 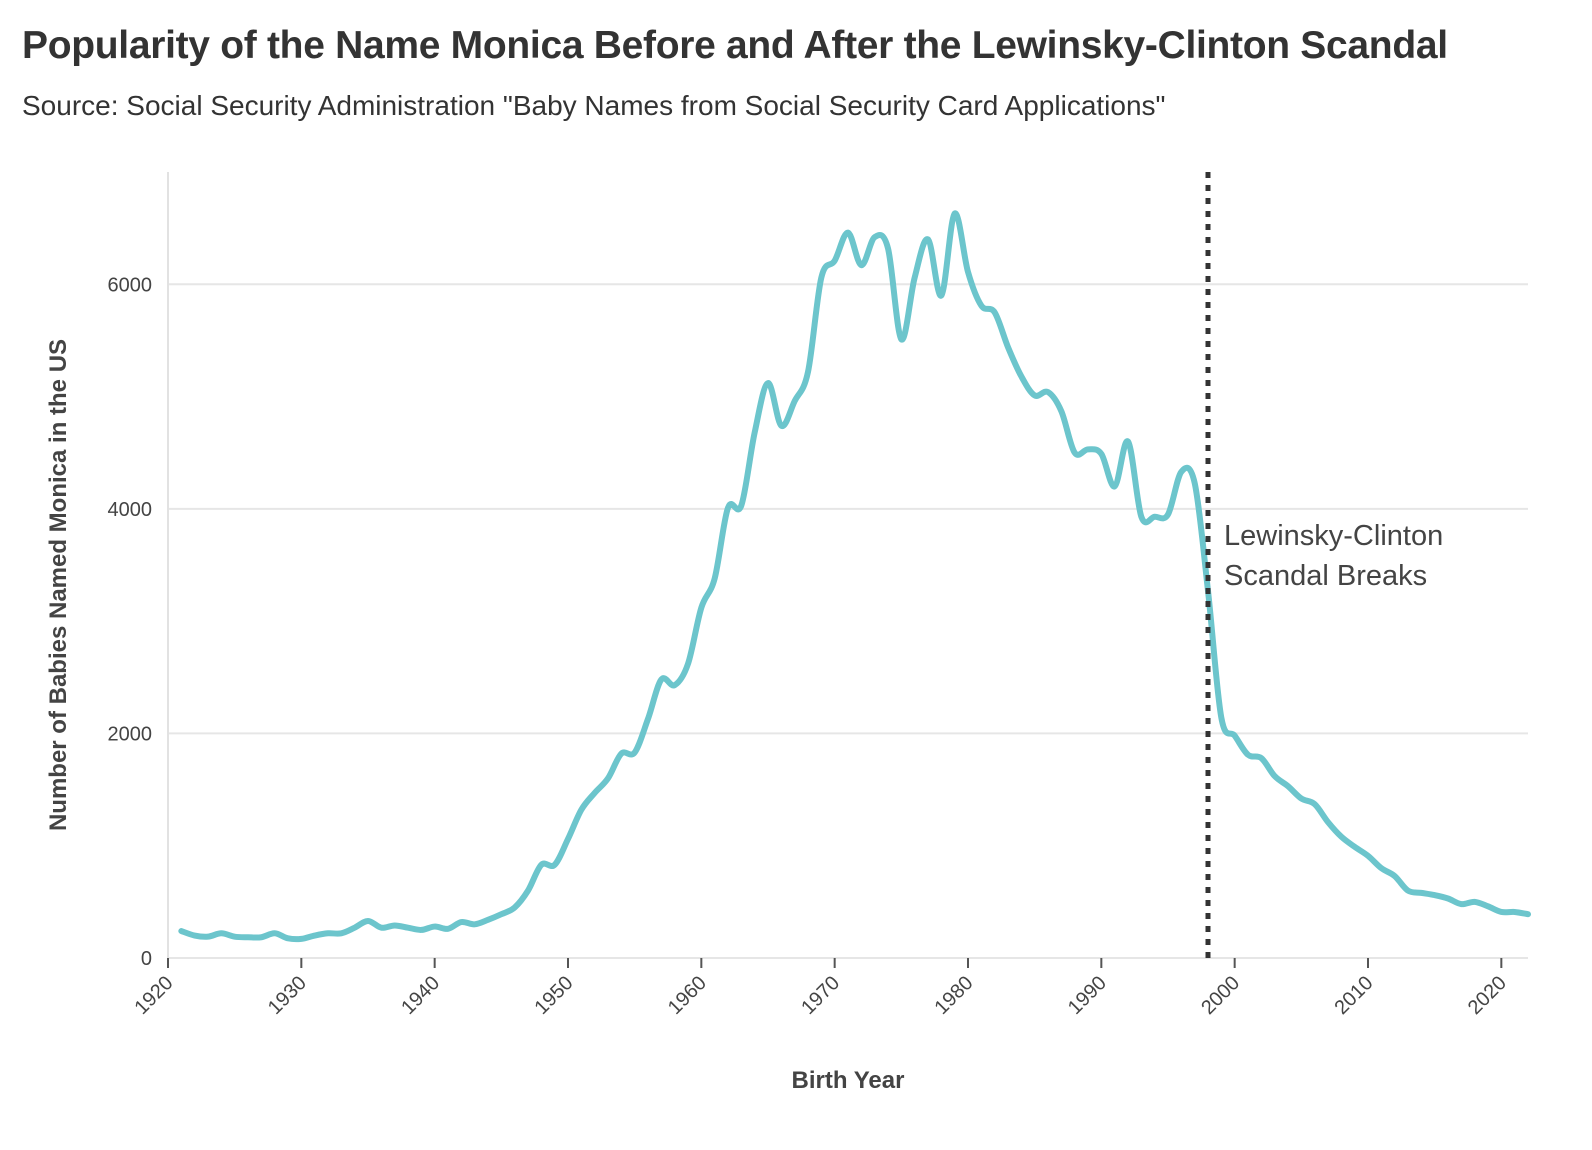 I want to click on y-tick-label: 6000, so click(x=130, y=285).